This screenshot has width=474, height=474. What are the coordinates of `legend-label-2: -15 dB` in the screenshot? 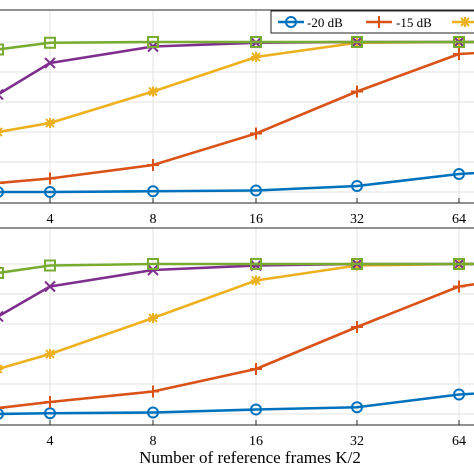 It's located at (414, 22).